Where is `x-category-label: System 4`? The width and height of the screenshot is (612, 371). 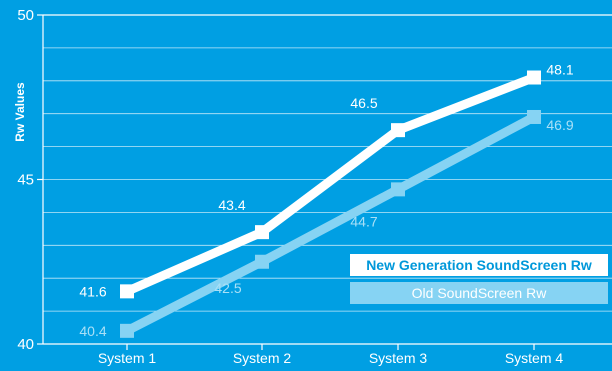
x-category-label: System 4 is located at coordinates (534, 358).